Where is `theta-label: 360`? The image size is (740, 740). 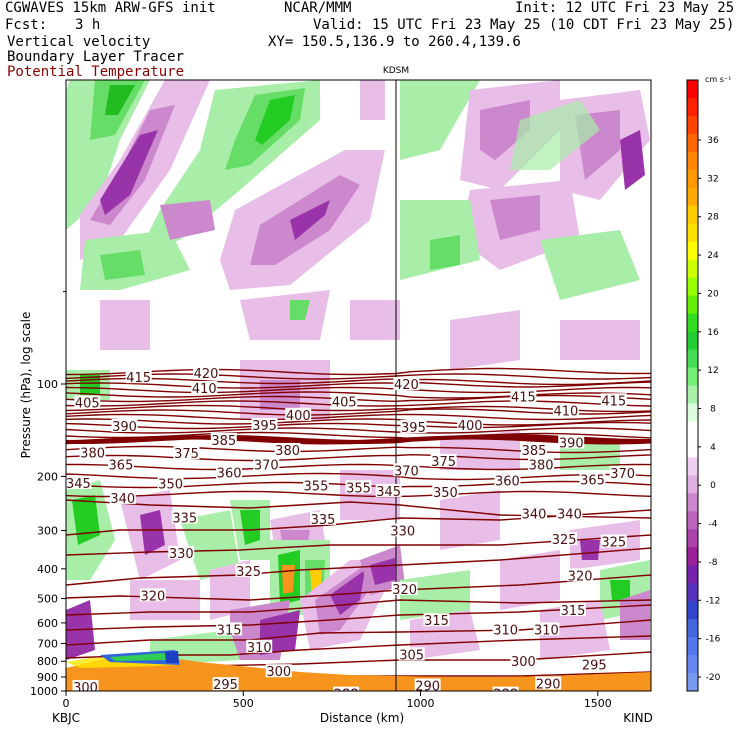
theta-label: 360 is located at coordinates (229, 473).